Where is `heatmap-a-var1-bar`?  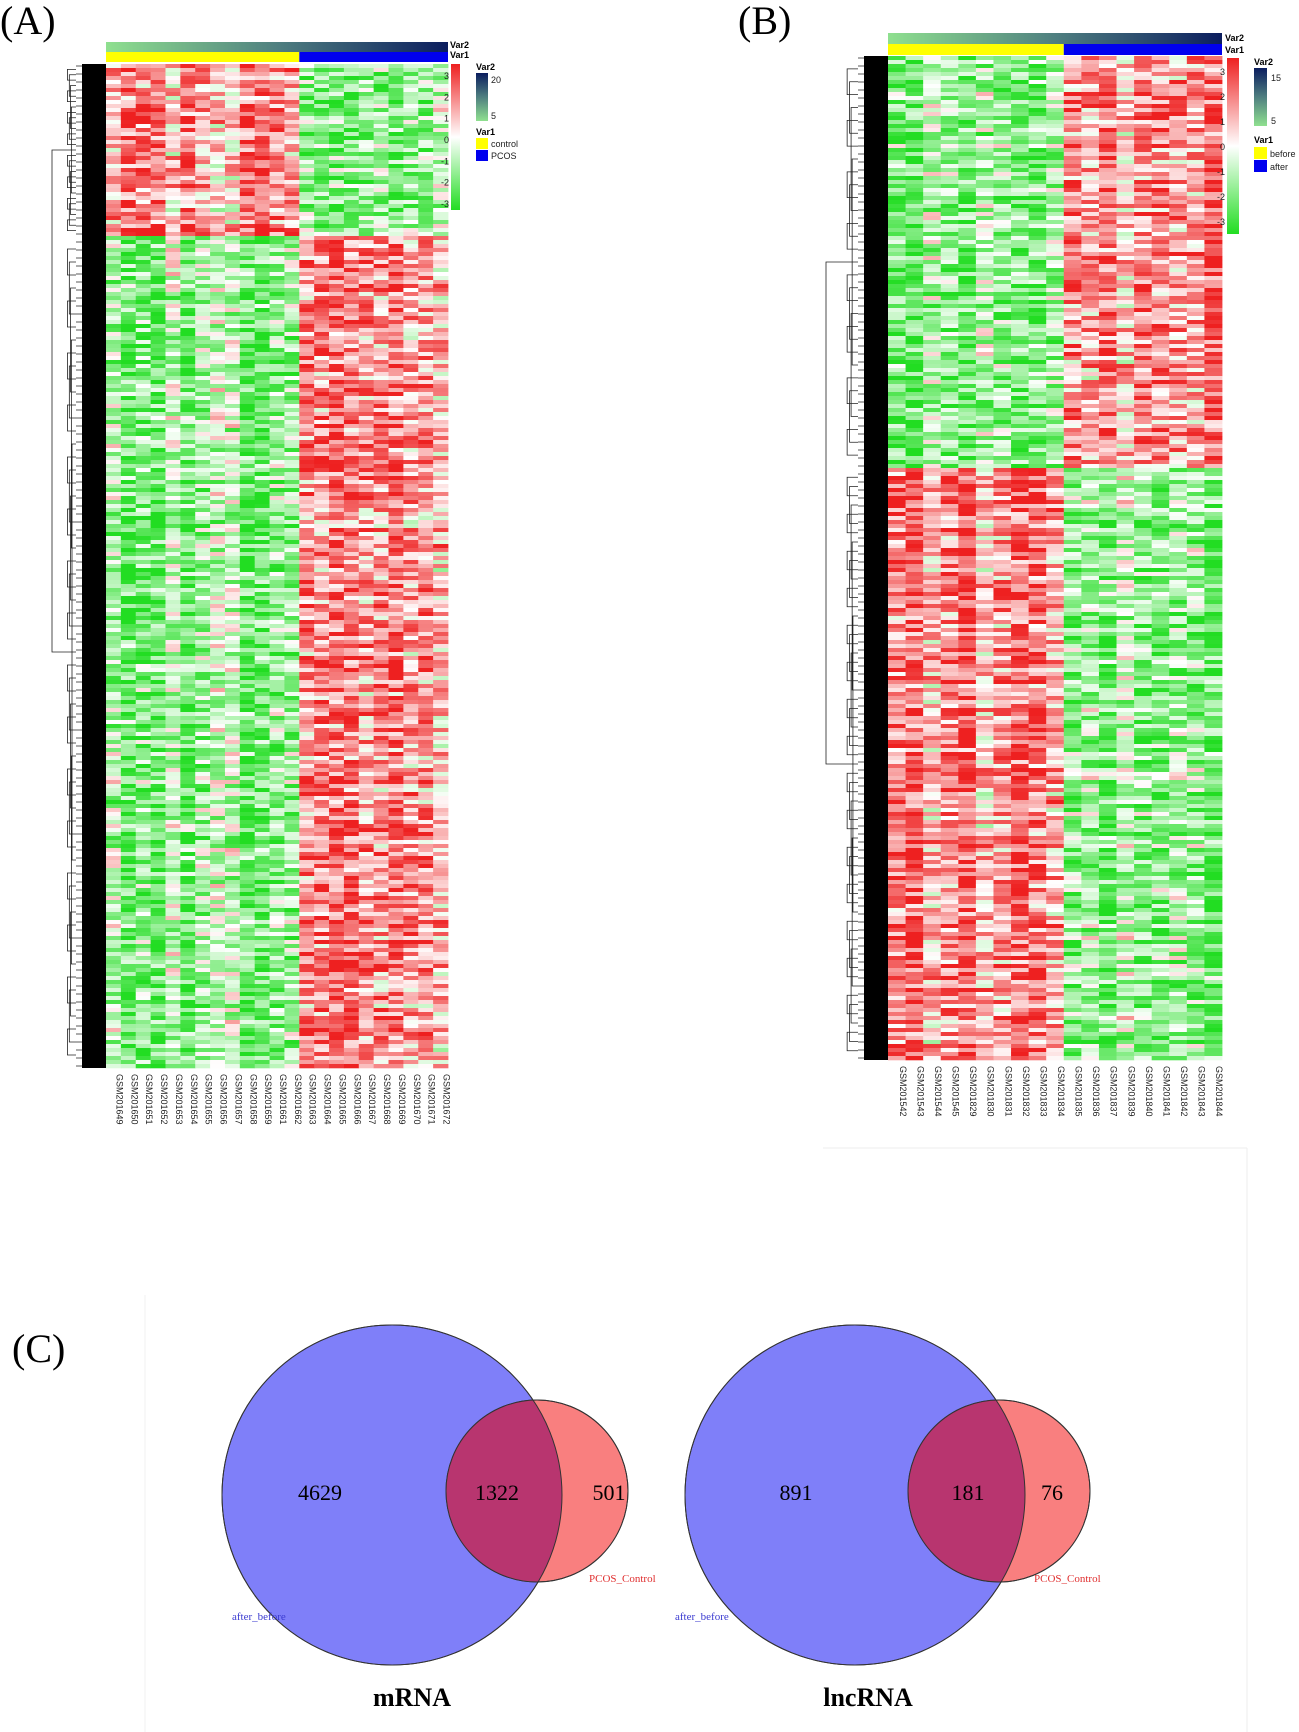 heatmap-a-var1-bar is located at coordinates (277, 57).